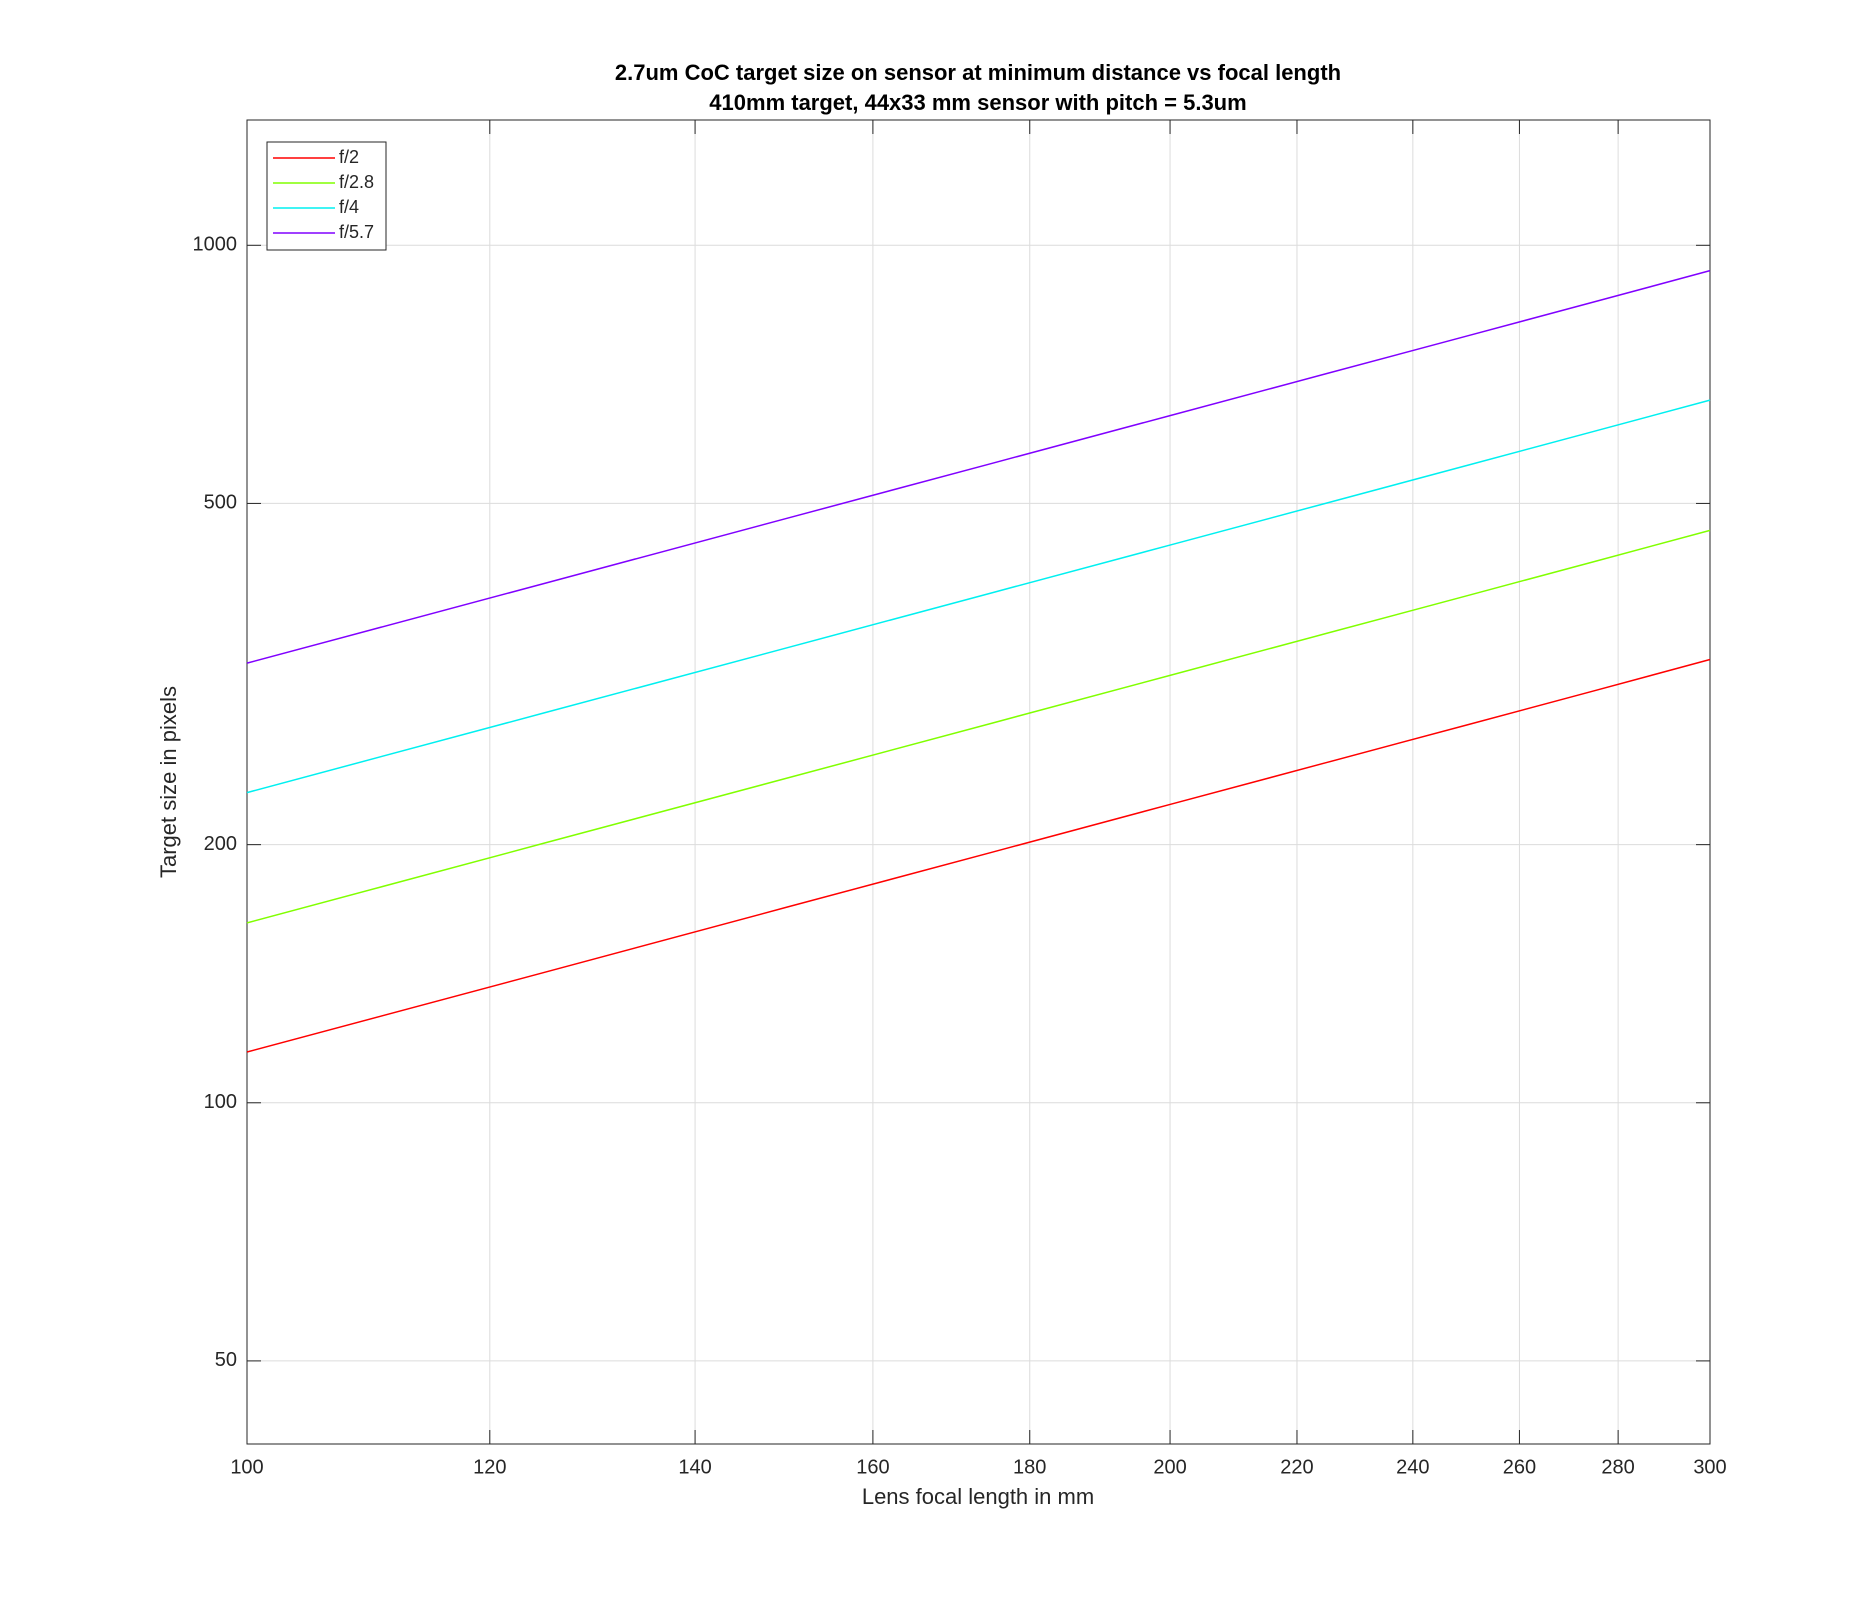  I want to click on x-tick-label: 280, so click(1617, 1467).